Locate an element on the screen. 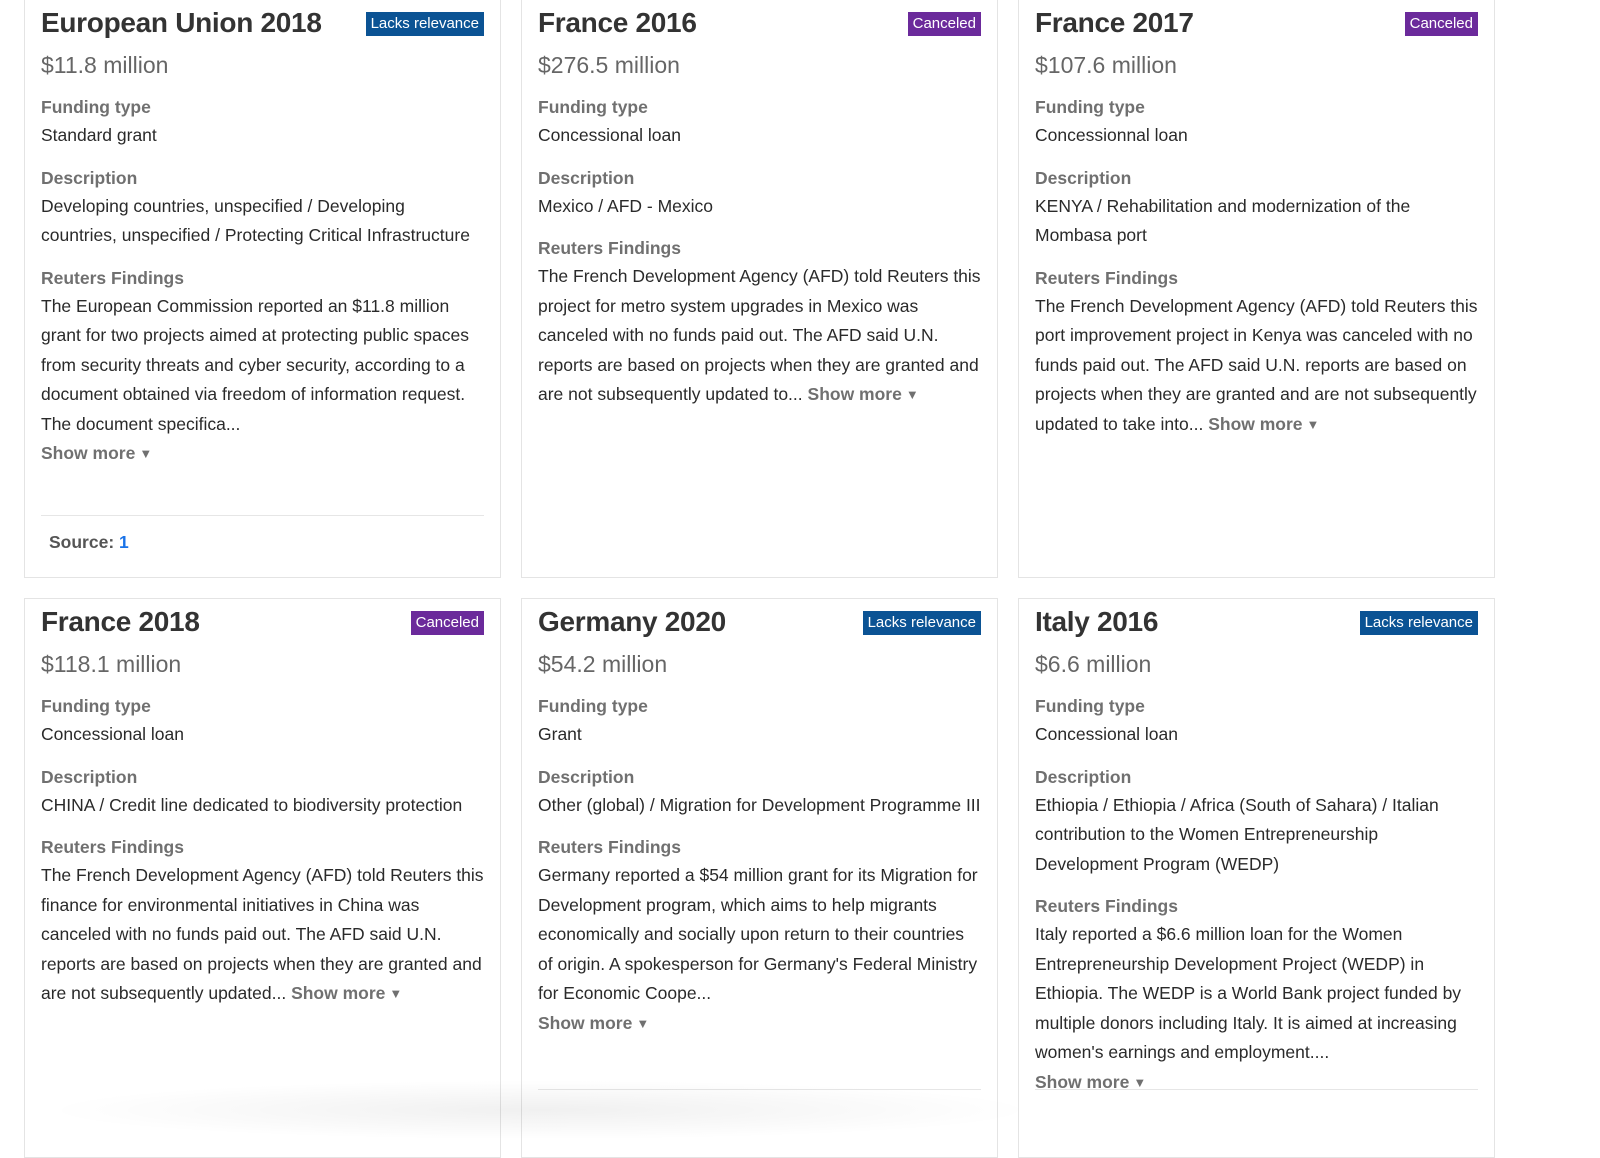 This screenshot has width=1600, height=1158. source-row: Source: 1 is located at coordinates (262, 534).